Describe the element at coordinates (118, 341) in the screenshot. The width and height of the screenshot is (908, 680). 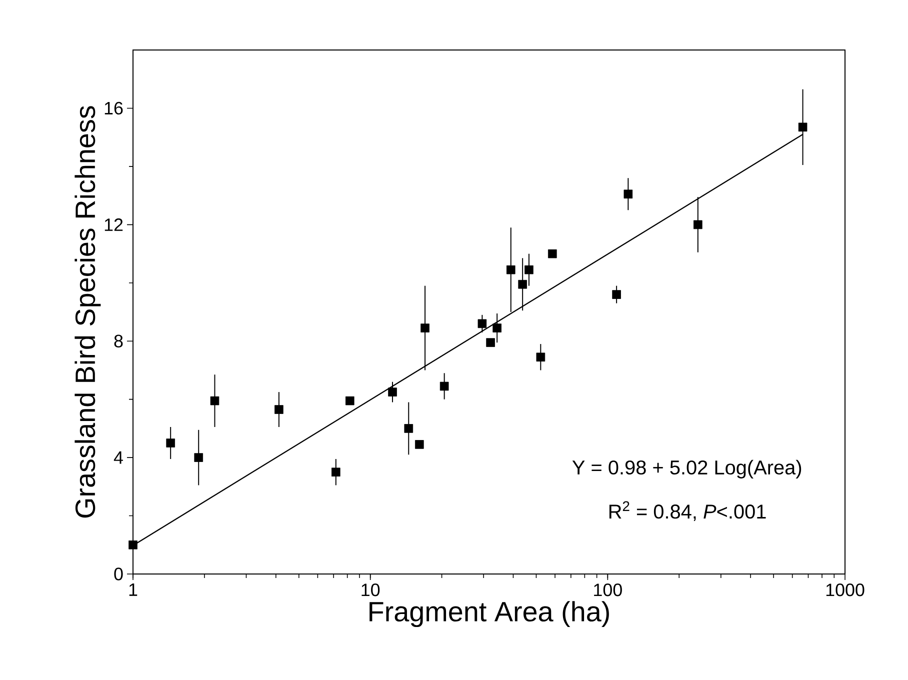
I see `y-tick-label: 8` at that location.